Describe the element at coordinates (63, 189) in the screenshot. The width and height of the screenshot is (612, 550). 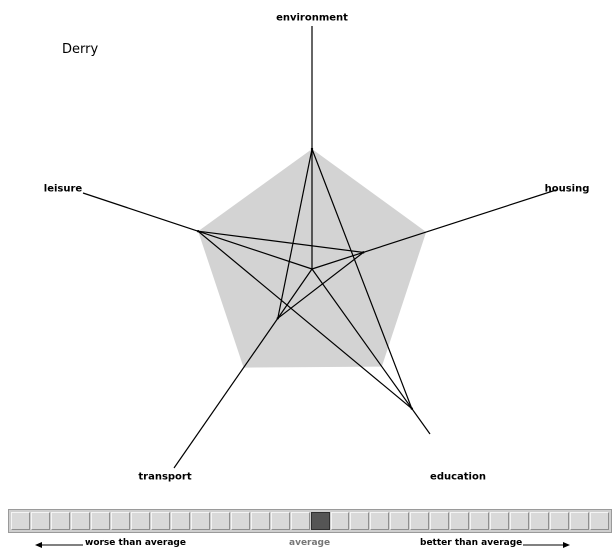
I see `axis-label-leisure: leisure` at that location.